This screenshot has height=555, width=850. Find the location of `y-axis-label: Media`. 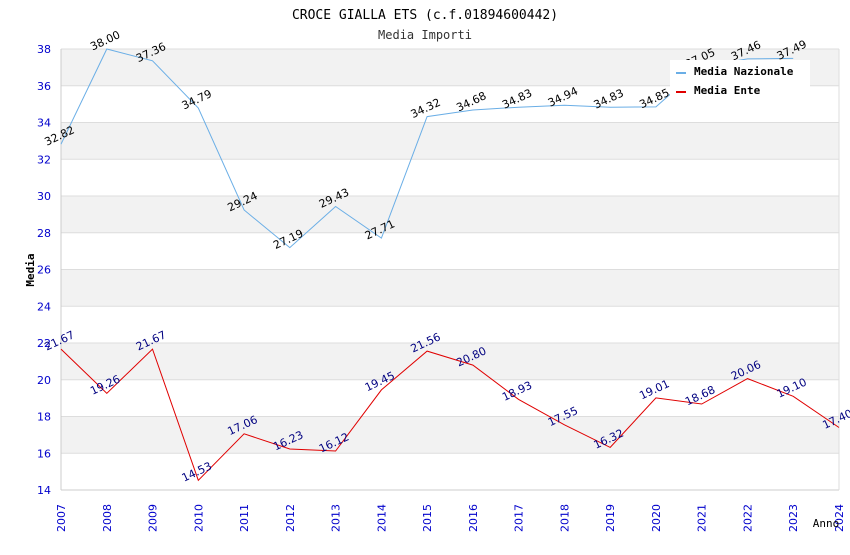

y-axis-label: Media is located at coordinates (30, 269).